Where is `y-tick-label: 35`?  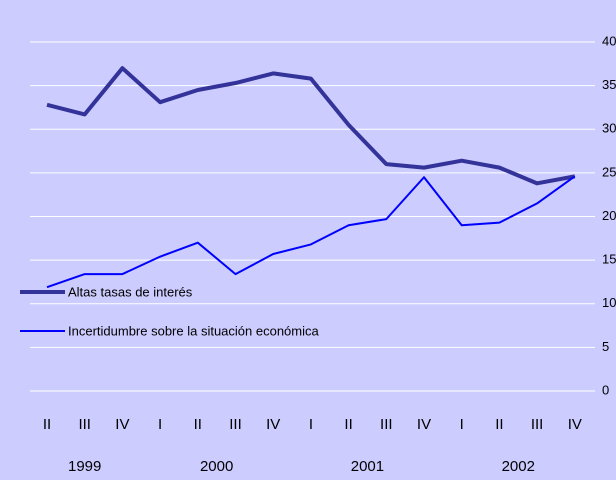
y-tick-label: 35 is located at coordinates (609, 84).